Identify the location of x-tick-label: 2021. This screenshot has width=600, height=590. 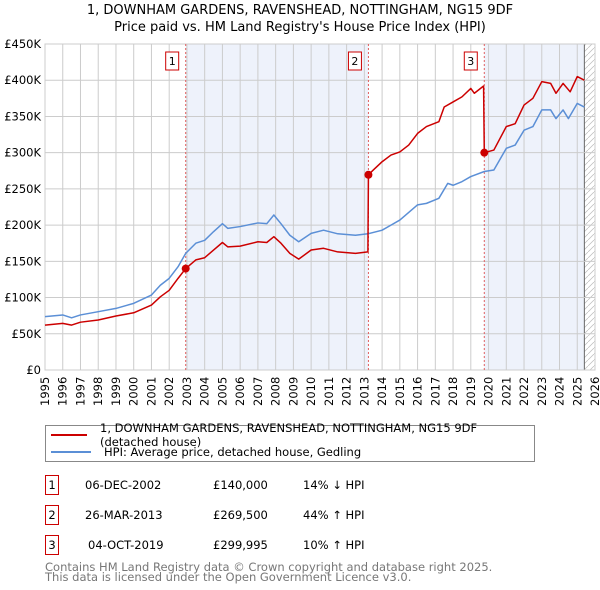
(506, 391).